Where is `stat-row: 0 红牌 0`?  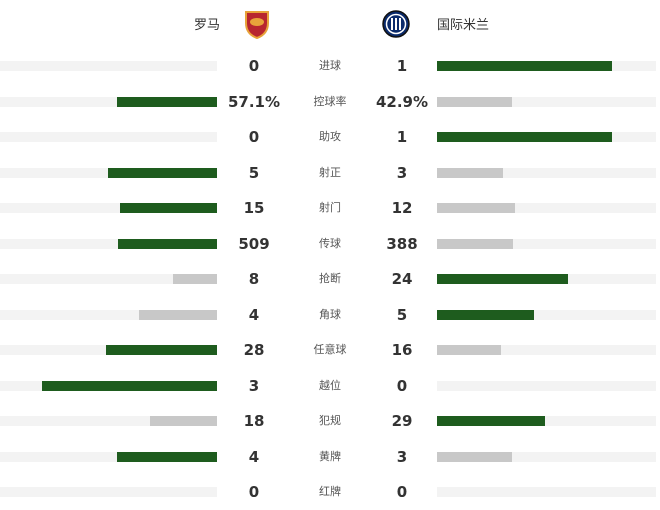
stat-row: 0 红牌 0 is located at coordinates (330, 492).